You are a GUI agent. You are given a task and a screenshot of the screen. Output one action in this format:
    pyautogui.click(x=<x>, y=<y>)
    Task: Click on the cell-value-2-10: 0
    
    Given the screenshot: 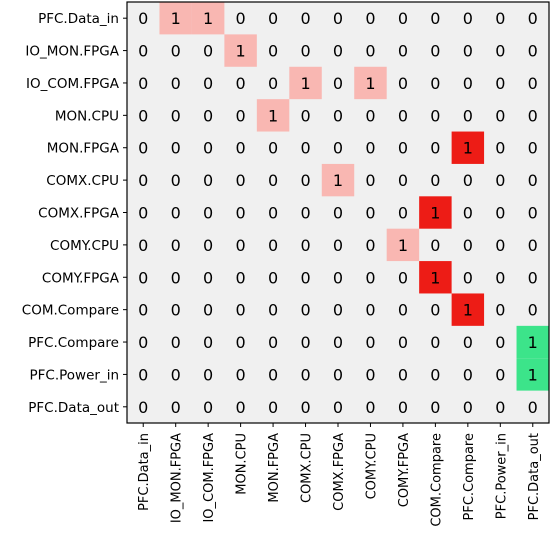 What is the action you would take?
    pyautogui.click(x=468, y=83)
    